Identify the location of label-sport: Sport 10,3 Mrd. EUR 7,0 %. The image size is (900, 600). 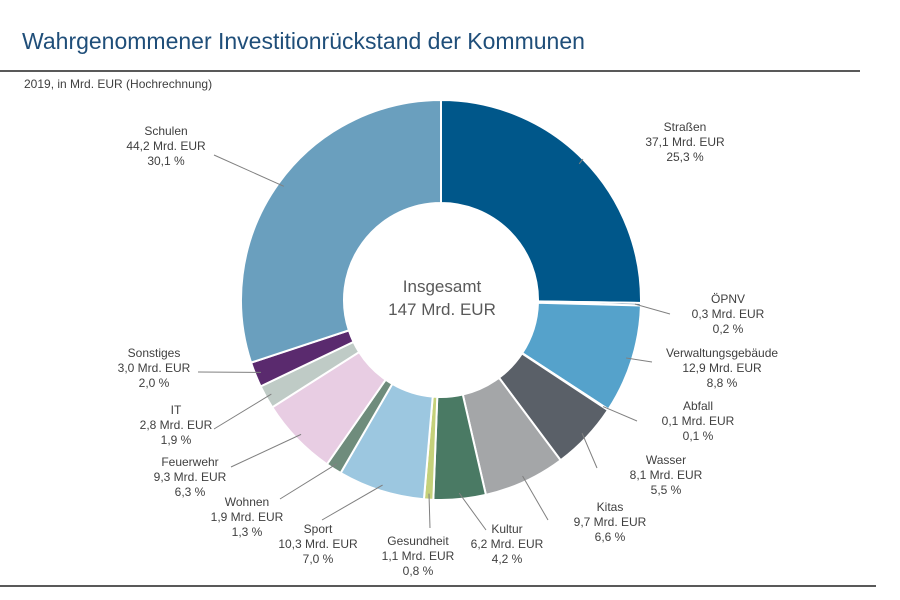
(318, 544).